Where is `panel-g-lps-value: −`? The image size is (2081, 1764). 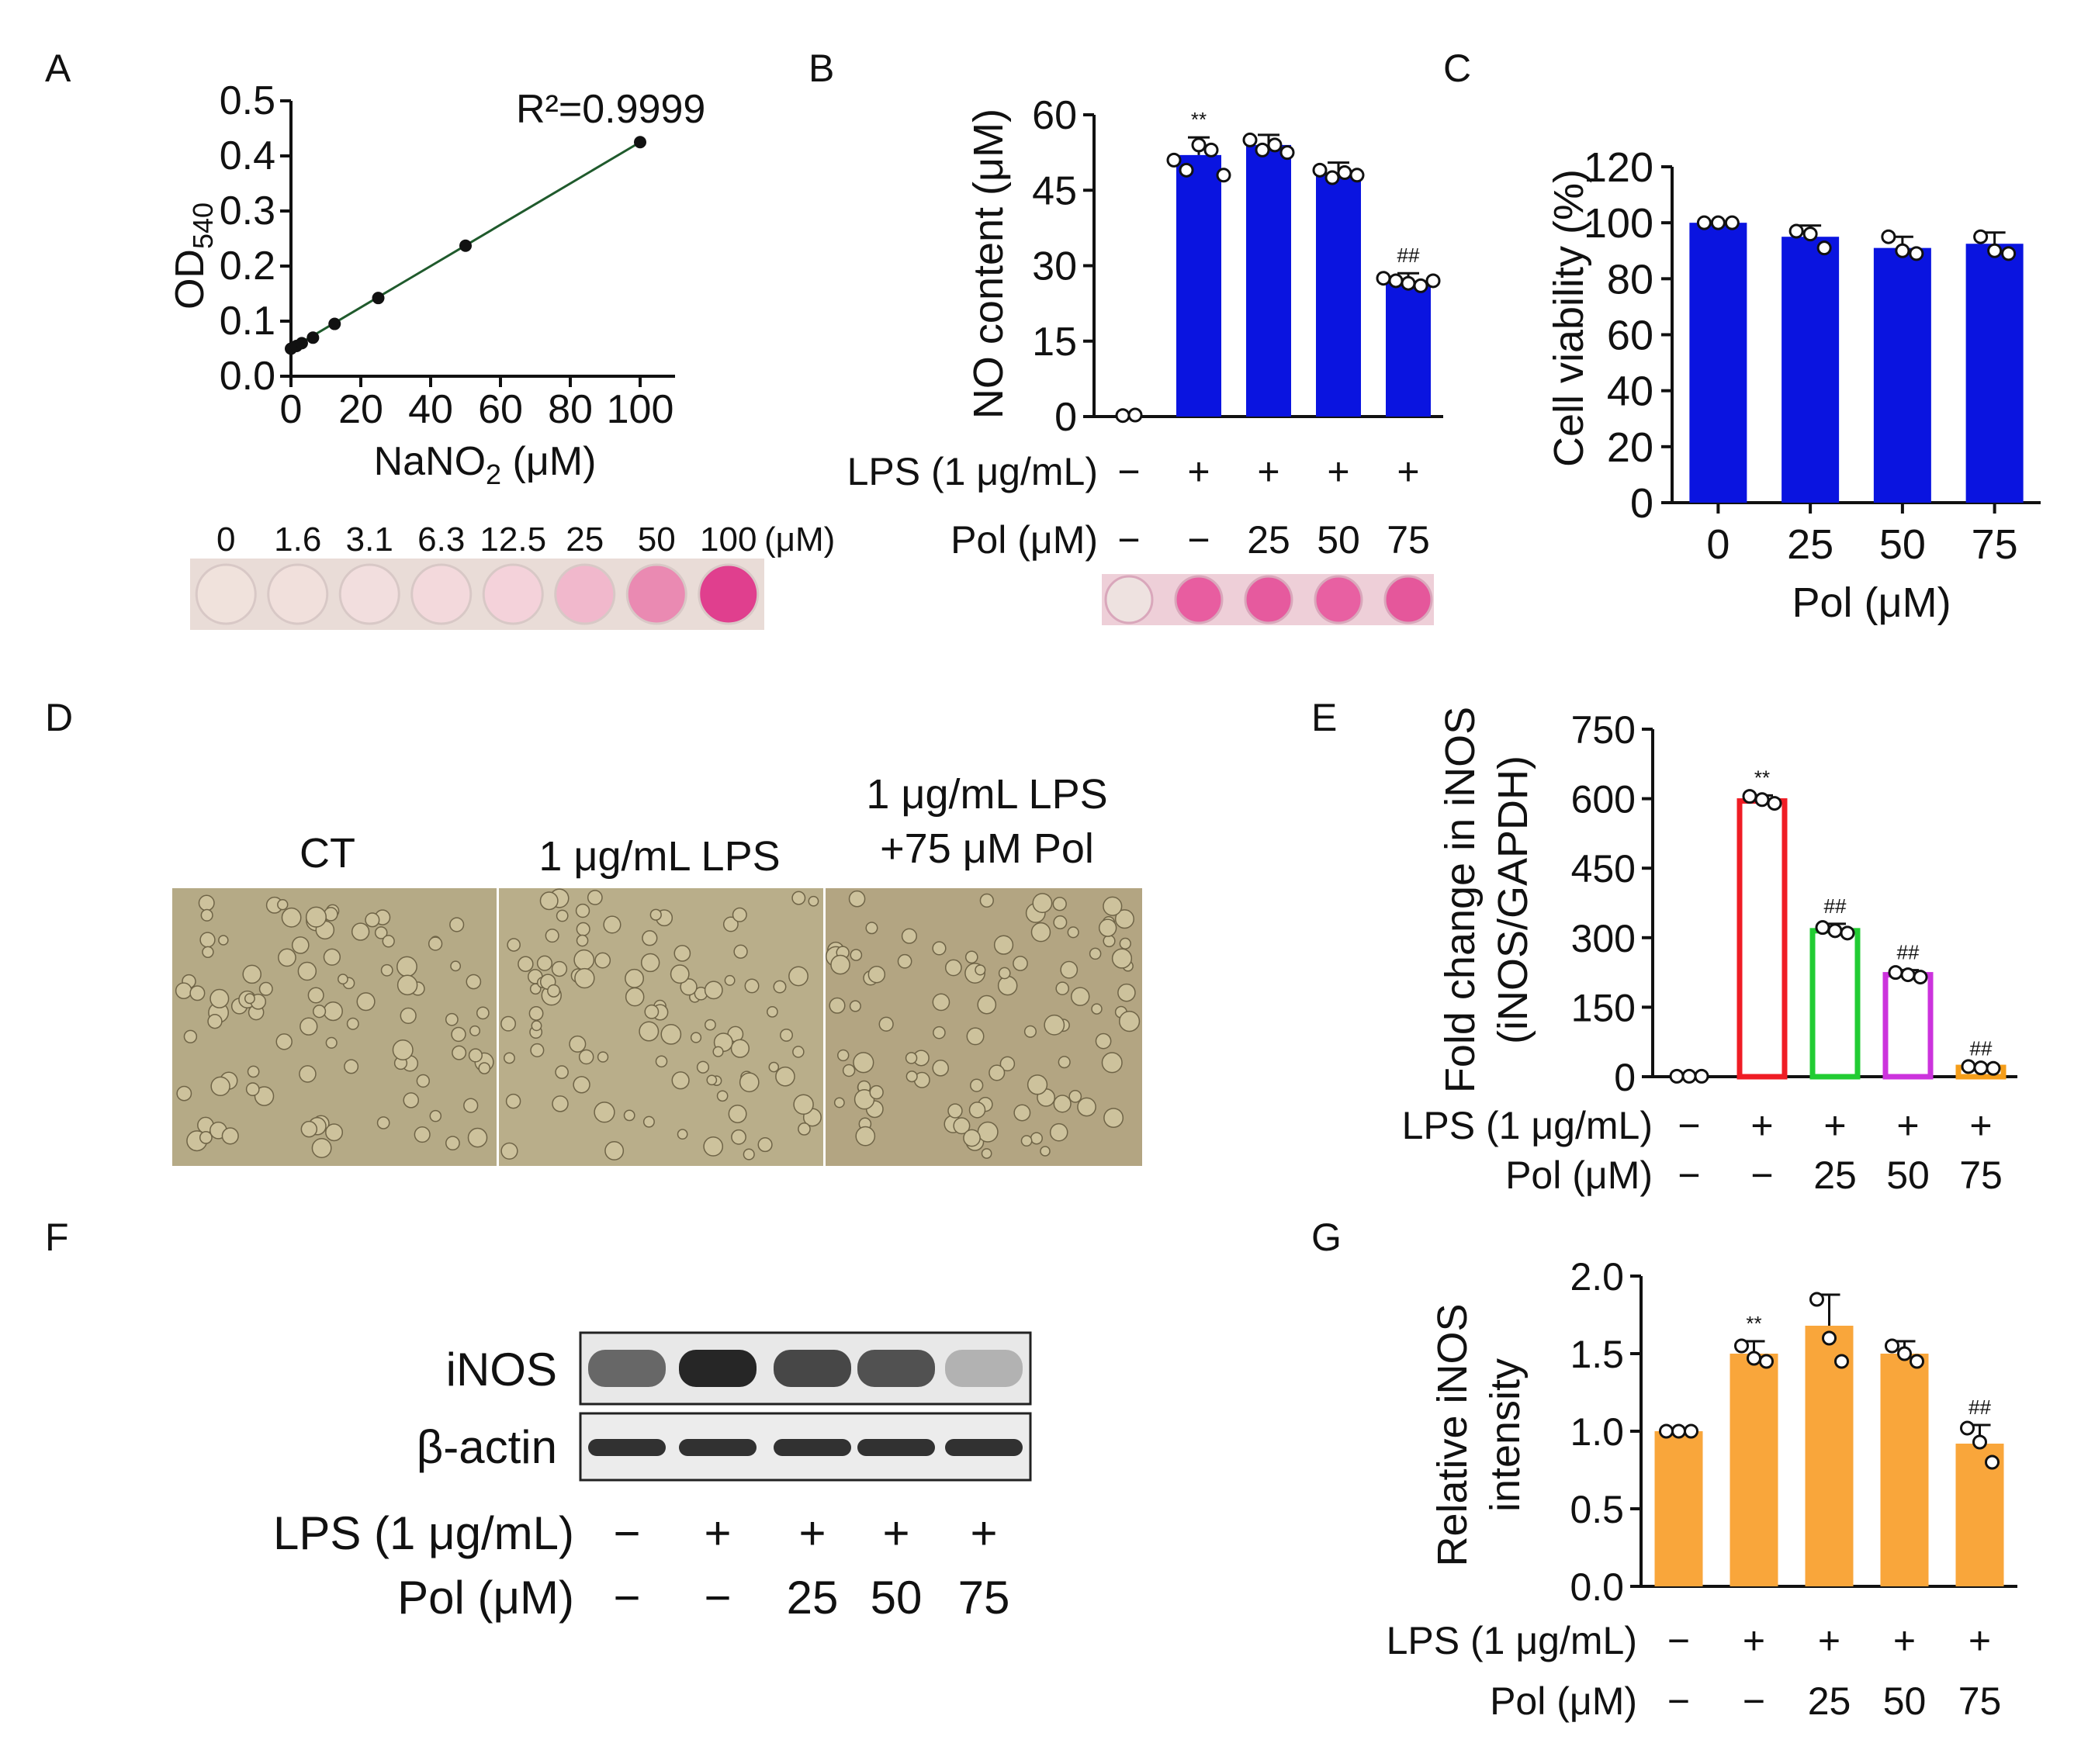
panel-g-lps-value: − is located at coordinates (1679, 1640).